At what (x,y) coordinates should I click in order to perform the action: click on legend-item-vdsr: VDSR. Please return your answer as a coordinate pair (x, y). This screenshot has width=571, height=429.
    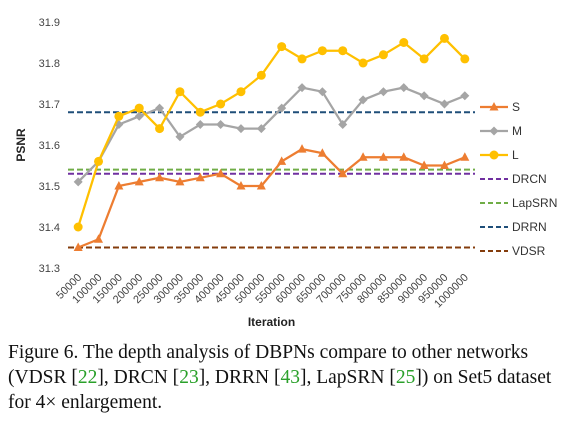
    Looking at the image, I should click on (513, 251).